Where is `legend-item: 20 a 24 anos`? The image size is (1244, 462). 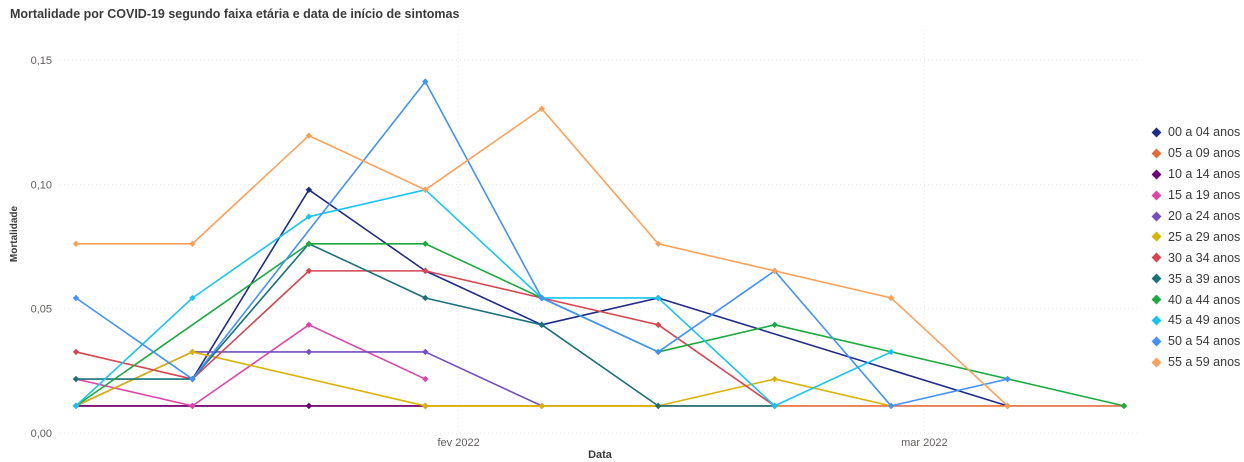
legend-item: 20 a 24 anos is located at coordinates (1197, 216).